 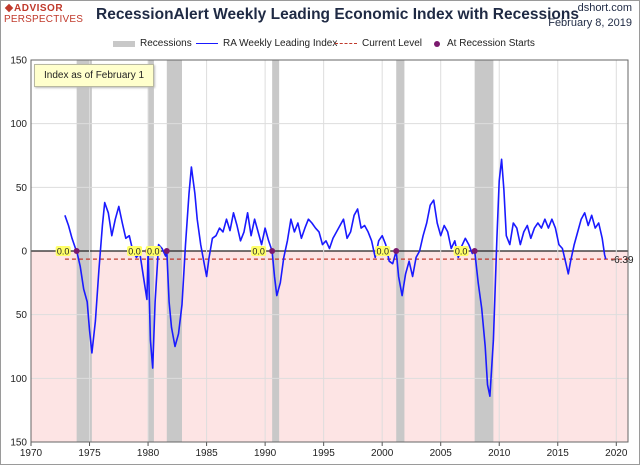 I want to click on recession-start-marker-2: 0.0, so click(x=157, y=251).